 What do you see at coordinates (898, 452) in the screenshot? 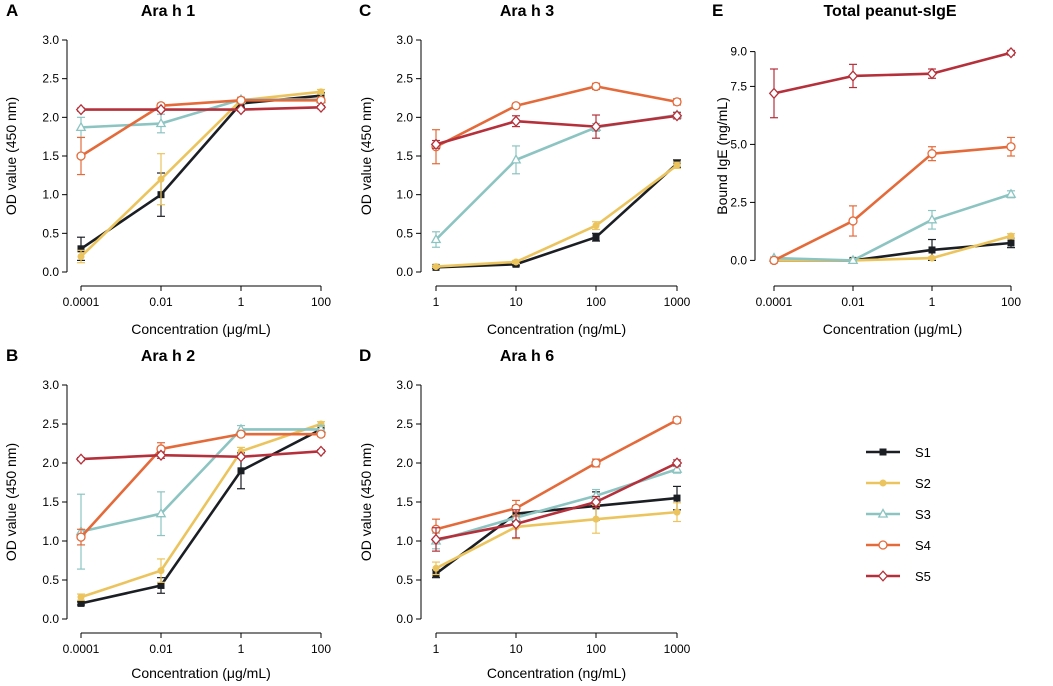
I see `legend-item-s1: S1` at bounding box center [898, 452].